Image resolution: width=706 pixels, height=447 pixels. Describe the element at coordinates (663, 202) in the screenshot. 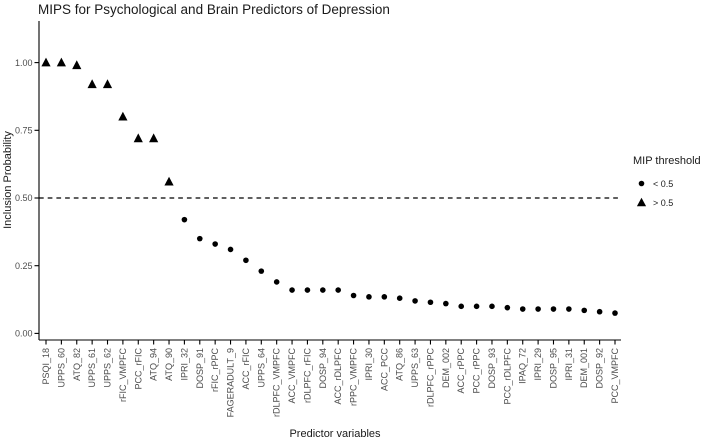

I see `legend-label-above-threshold: > 0.5` at that location.